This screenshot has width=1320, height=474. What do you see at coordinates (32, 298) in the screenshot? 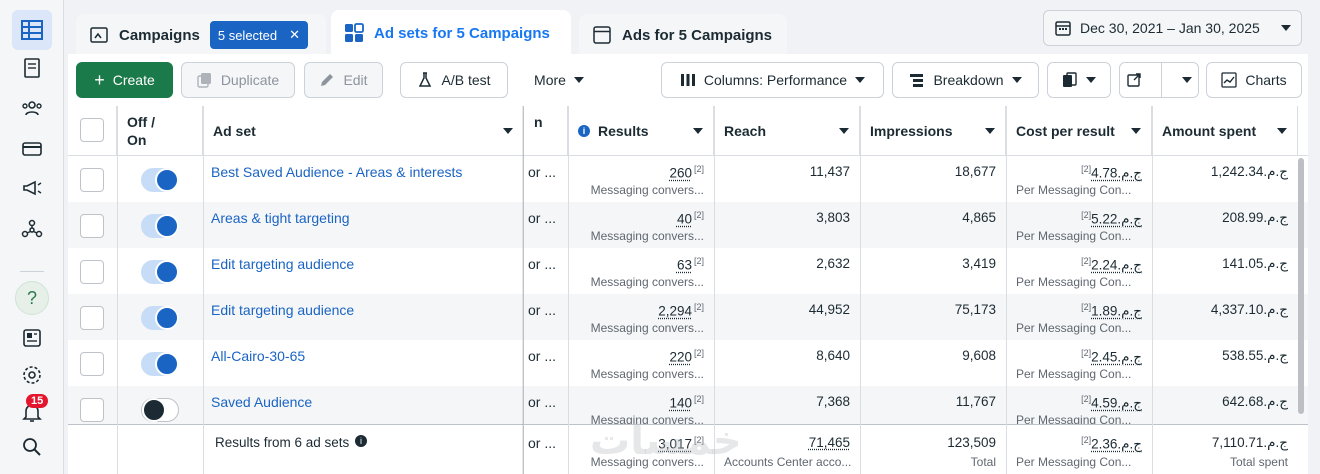
I see `help-button: ?` at bounding box center [32, 298].